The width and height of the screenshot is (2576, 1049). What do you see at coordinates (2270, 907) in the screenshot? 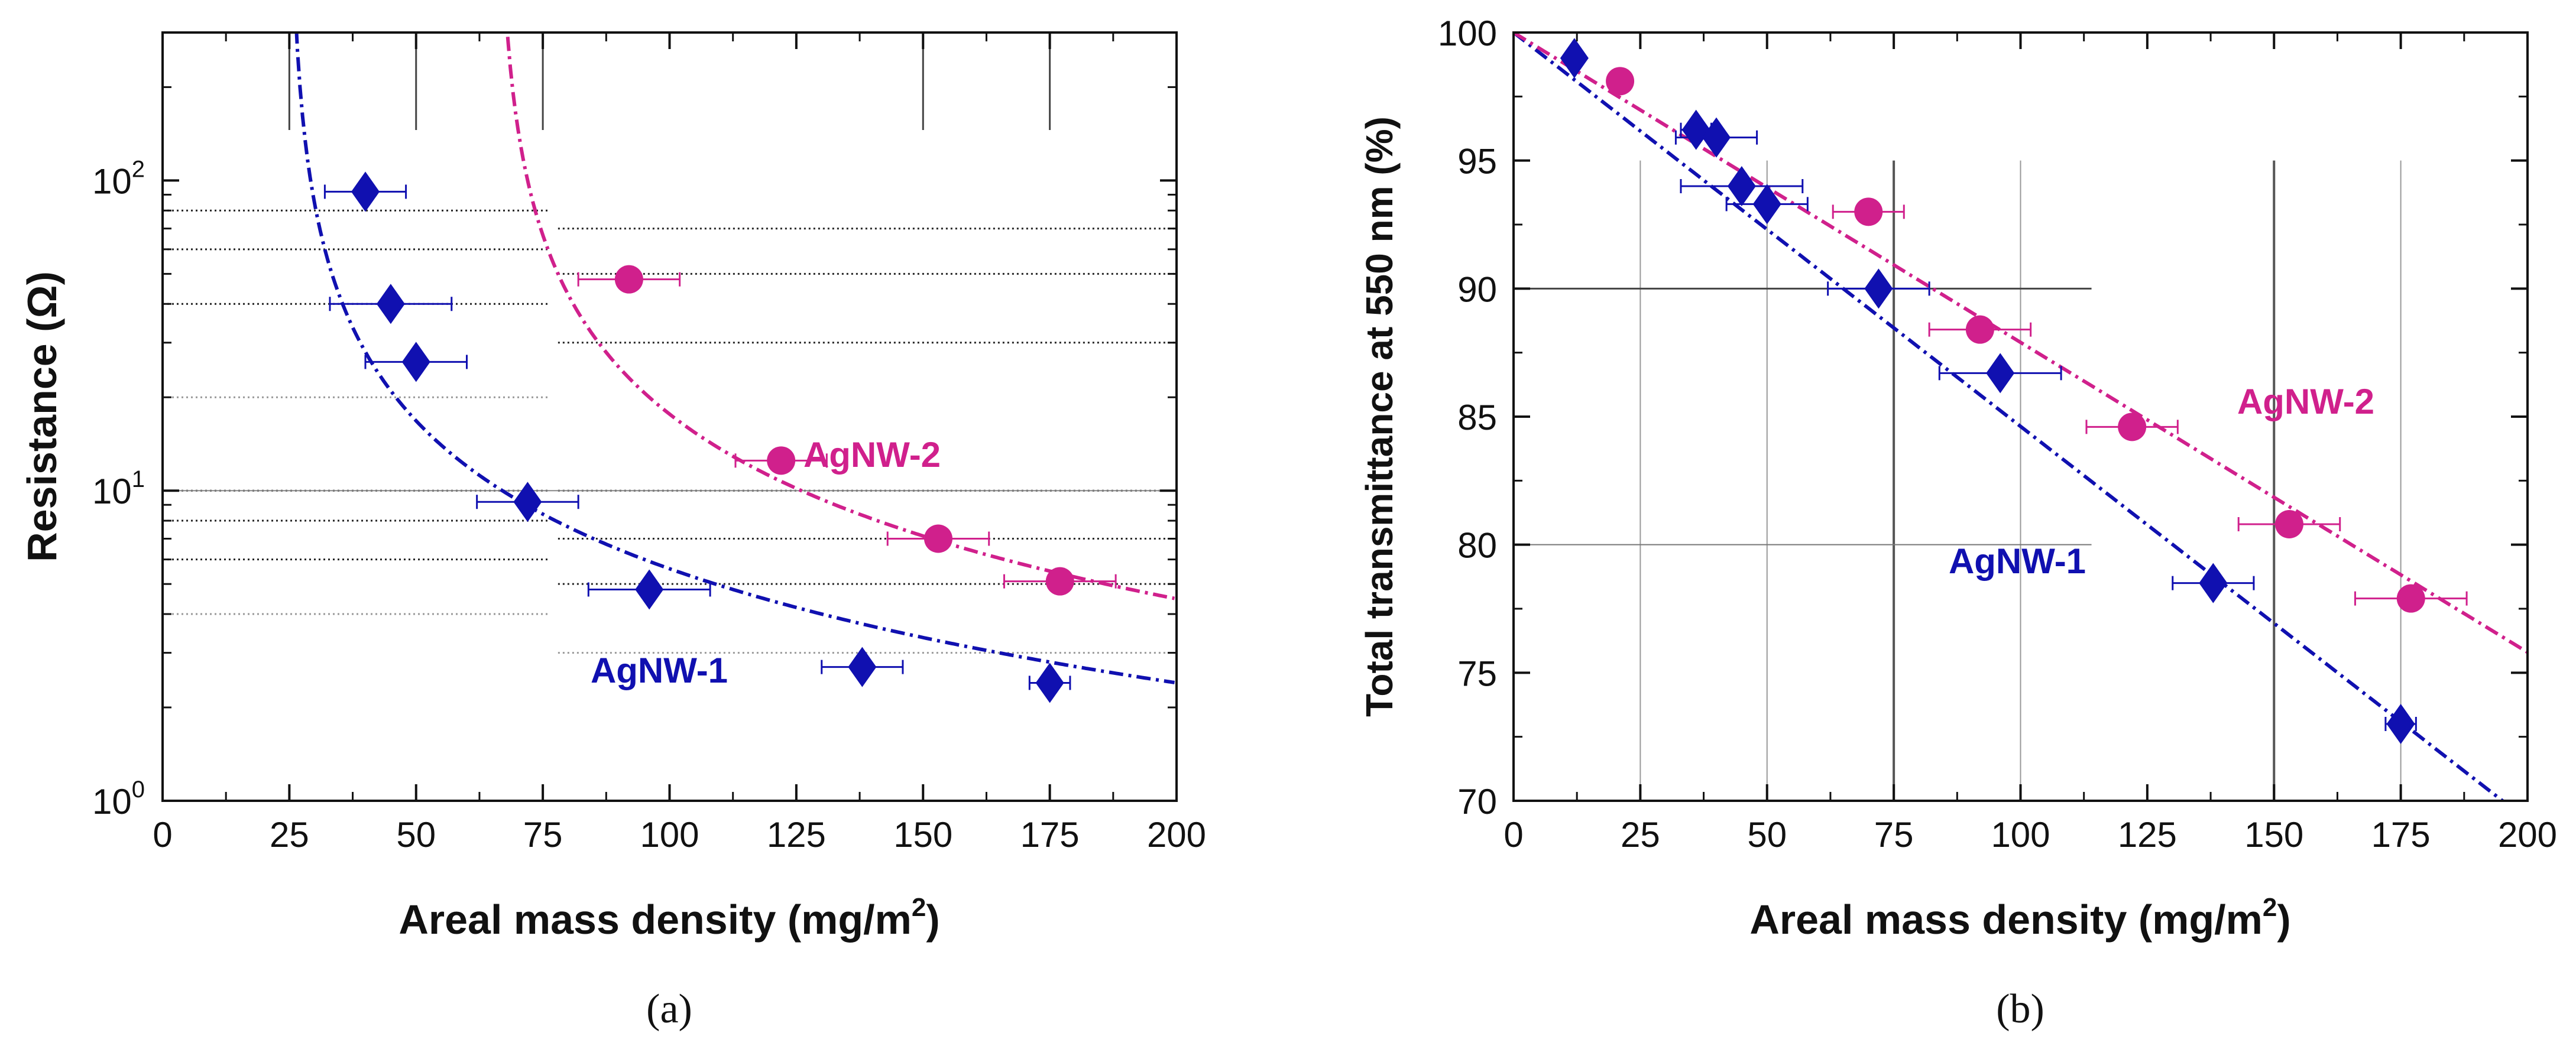
I see `panel-b-xlabel-sup: 2` at bounding box center [2270, 907].